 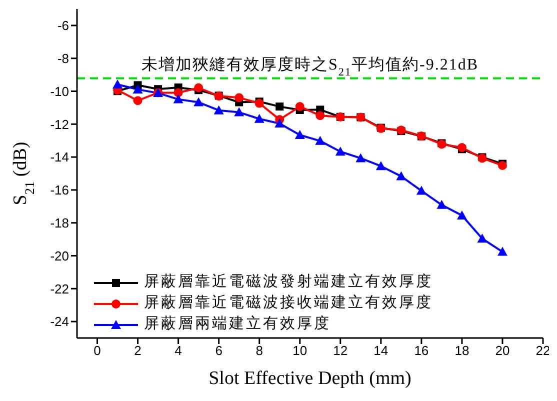 I want to click on x-tick-label: 18, so click(x=462, y=350).